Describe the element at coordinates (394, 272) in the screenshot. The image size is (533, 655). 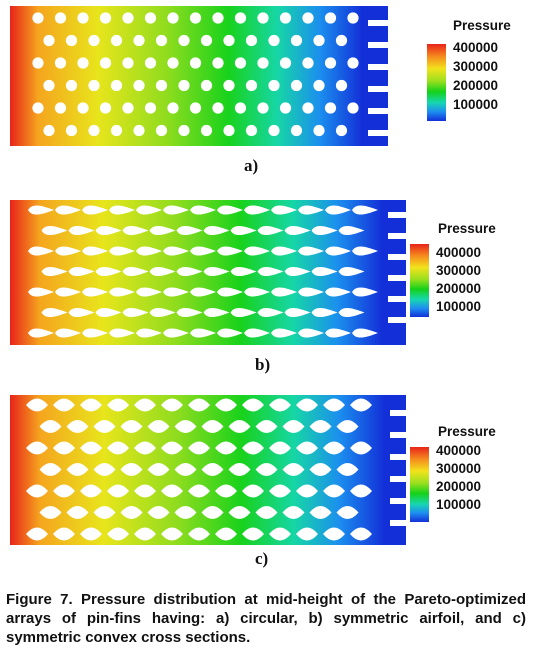
I see `outlet-region` at that location.